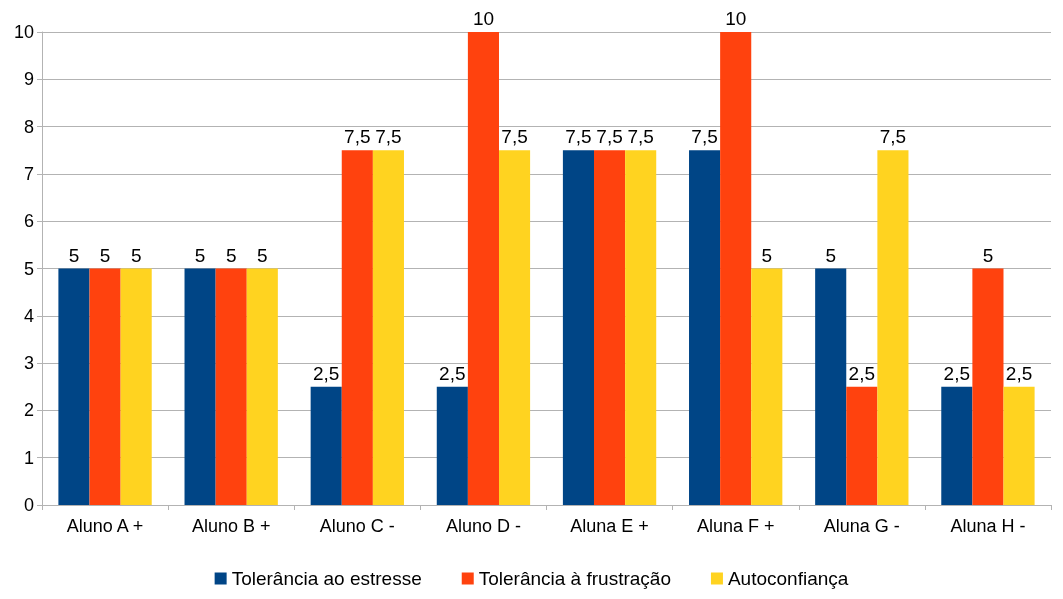 This screenshot has height=599, width=1063. Describe the element at coordinates (483, 526) in the screenshot. I see `x-tick-label: Aluno D -` at that location.